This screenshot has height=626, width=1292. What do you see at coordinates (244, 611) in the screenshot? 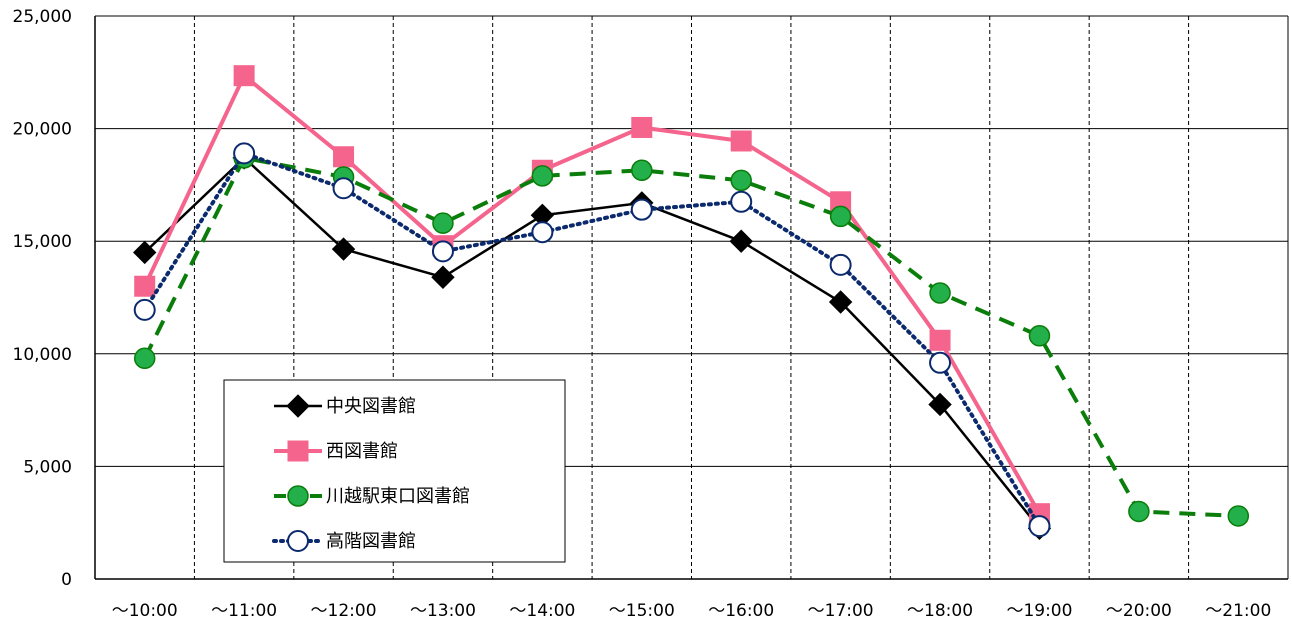
I see `x-tick-label: ～11:00` at bounding box center [244, 611].